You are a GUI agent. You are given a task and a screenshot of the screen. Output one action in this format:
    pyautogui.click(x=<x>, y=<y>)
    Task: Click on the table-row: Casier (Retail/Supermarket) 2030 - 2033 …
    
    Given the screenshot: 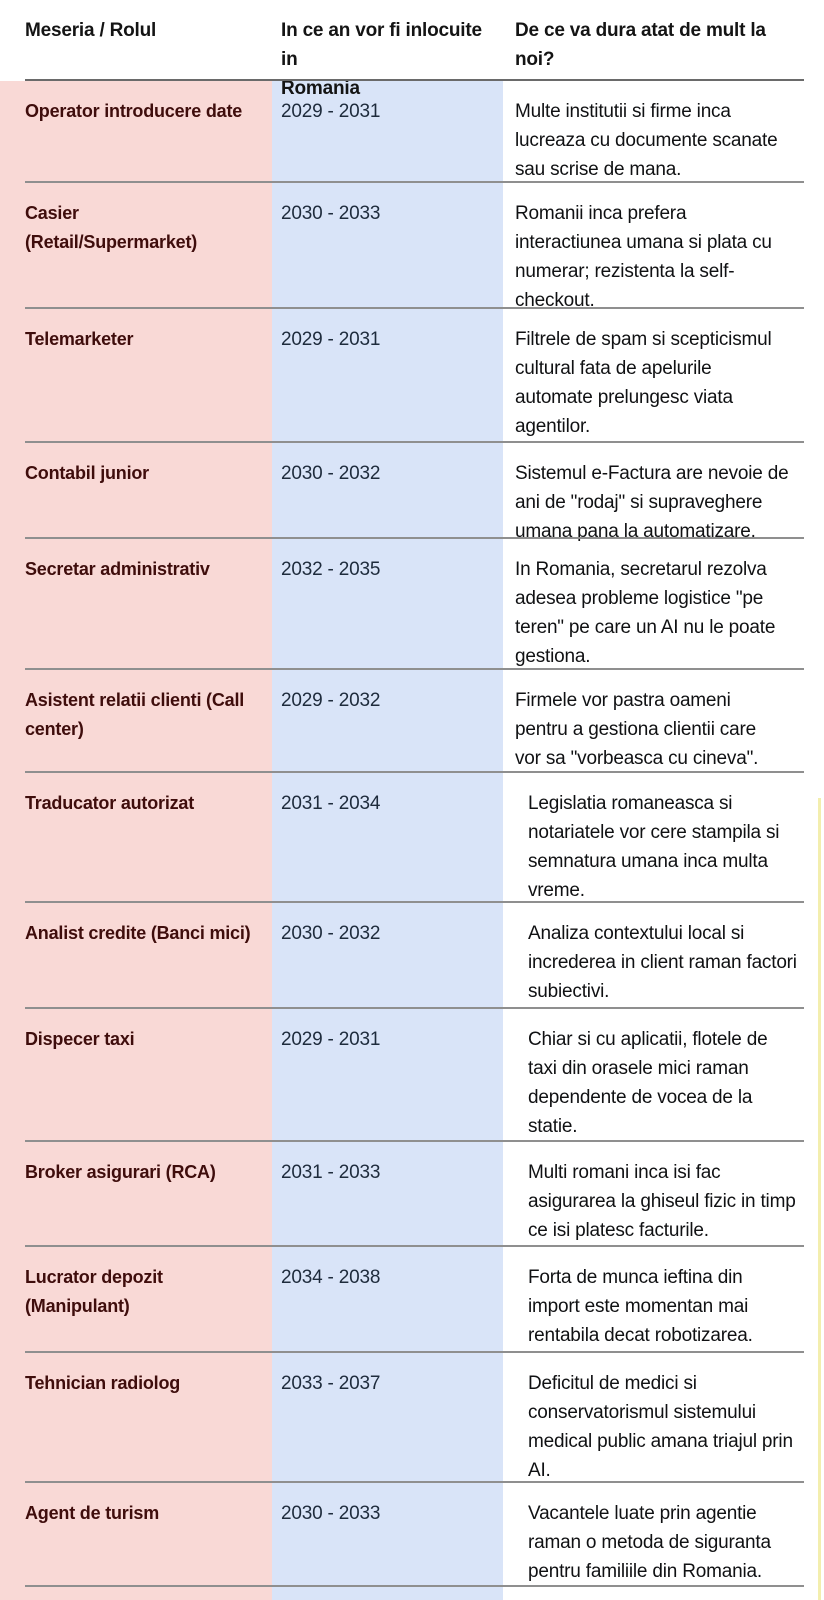 What is the action you would take?
    pyautogui.click(x=412, y=247)
    